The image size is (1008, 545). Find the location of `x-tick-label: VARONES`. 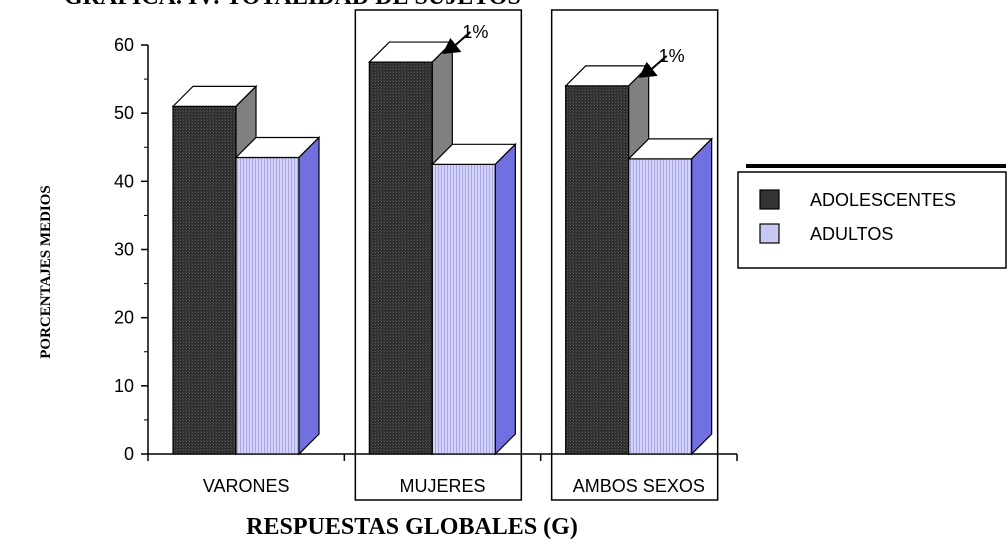

x-tick-label: VARONES is located at coordinates (246, 486).